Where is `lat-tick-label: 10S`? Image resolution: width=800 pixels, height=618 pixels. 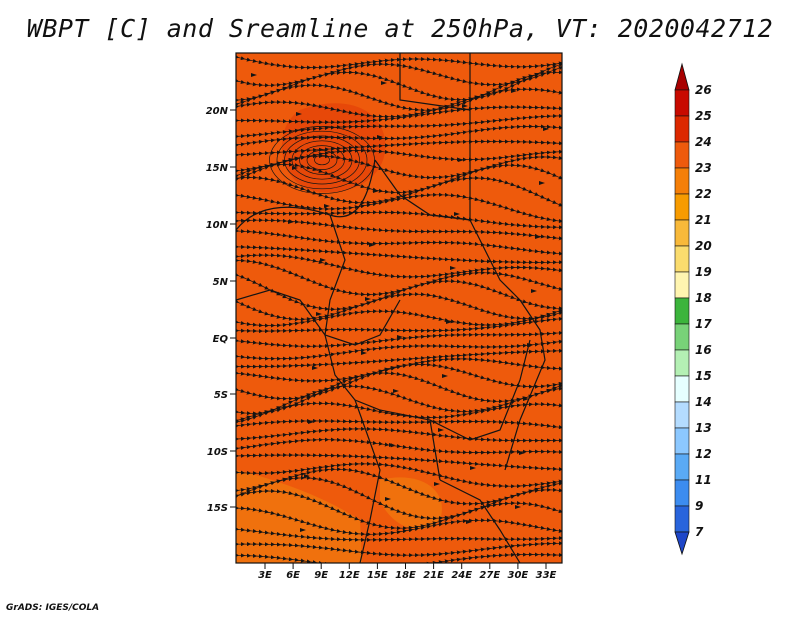
lat-tick-label: 10S is located at coordinates (217, 452).